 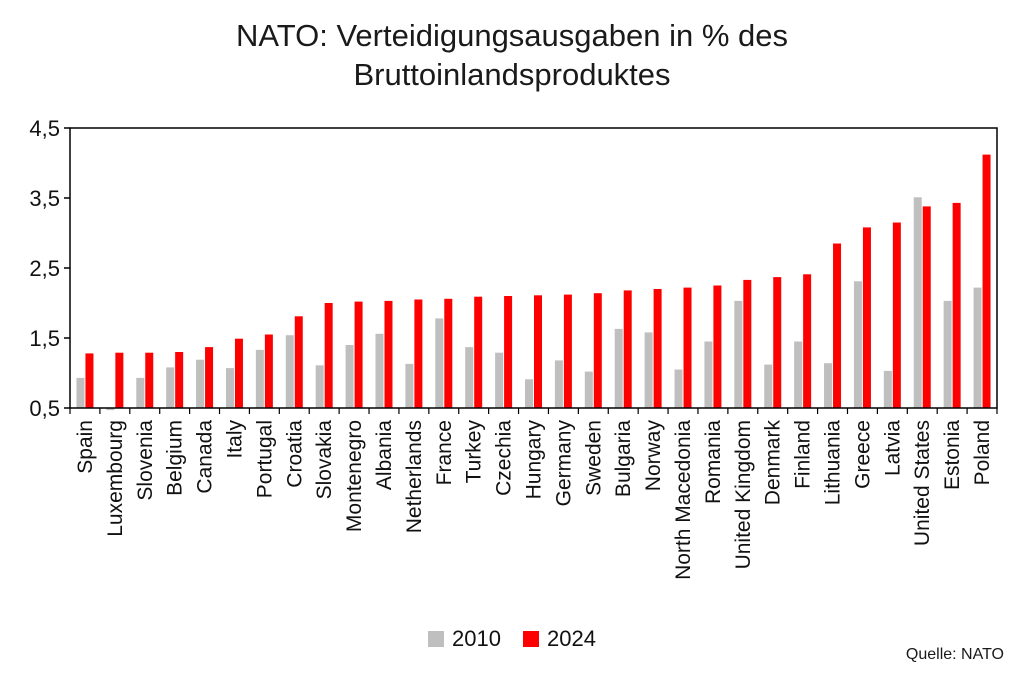 I want to click on legend-swatch-2010, so click(x=436, y=639).